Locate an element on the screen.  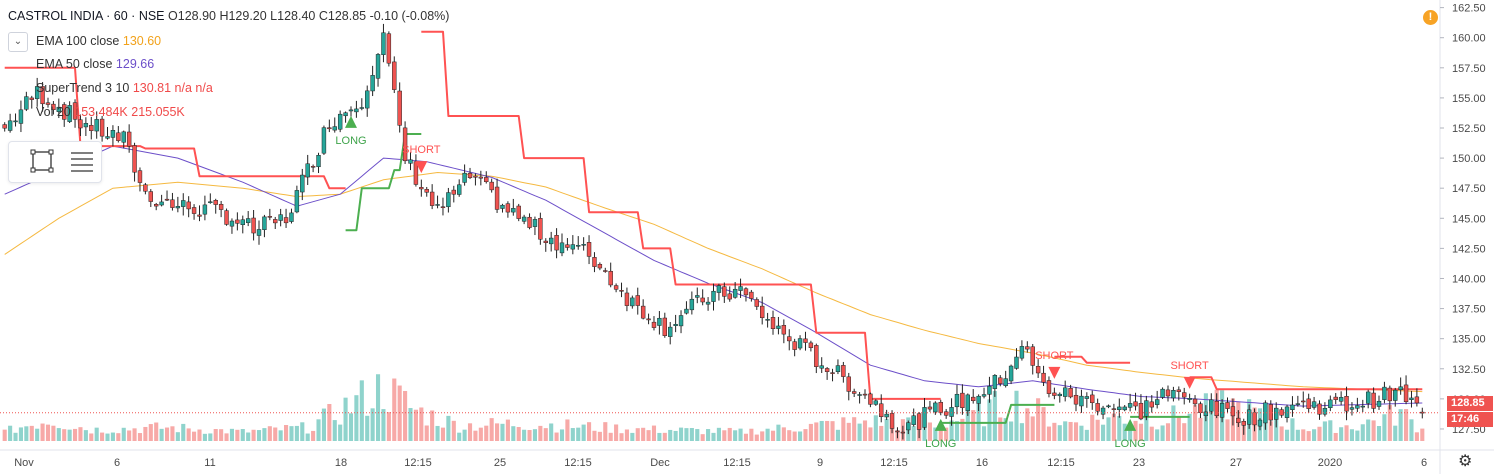
short-signal-icon is located at coordinates (1189, 382).